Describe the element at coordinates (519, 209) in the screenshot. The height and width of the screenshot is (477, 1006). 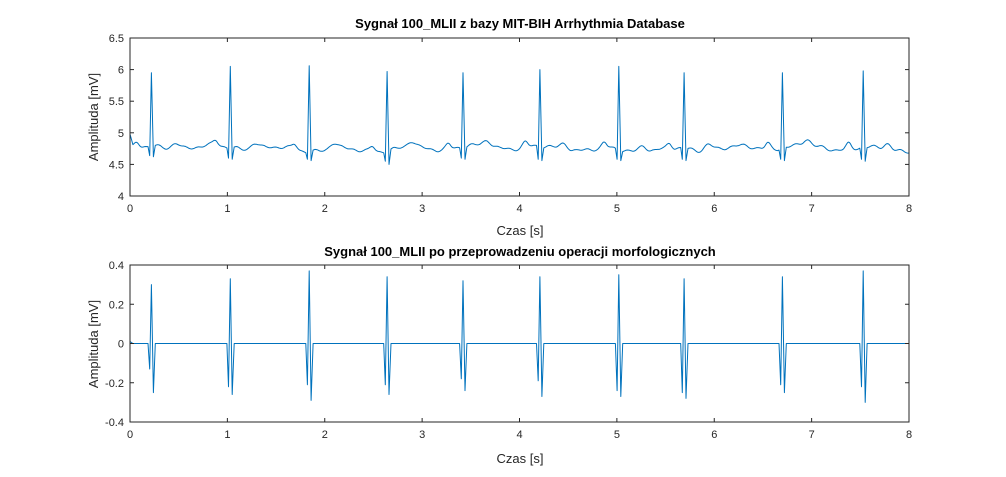
I see `top-chart-x-tick-label: 4` at that location.